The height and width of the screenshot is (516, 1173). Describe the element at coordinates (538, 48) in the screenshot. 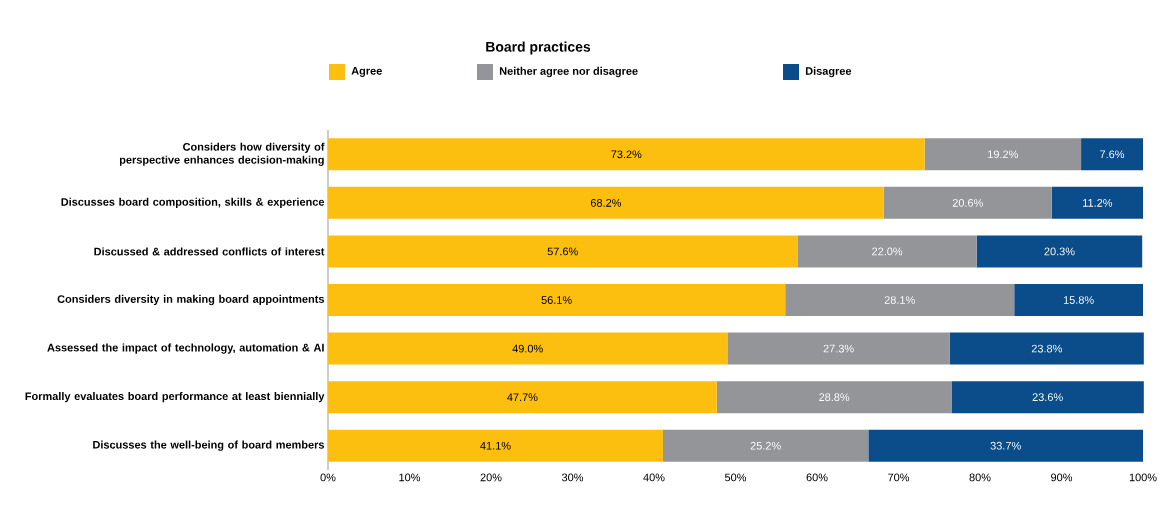

I see `chart-title: Board practices` at that location.